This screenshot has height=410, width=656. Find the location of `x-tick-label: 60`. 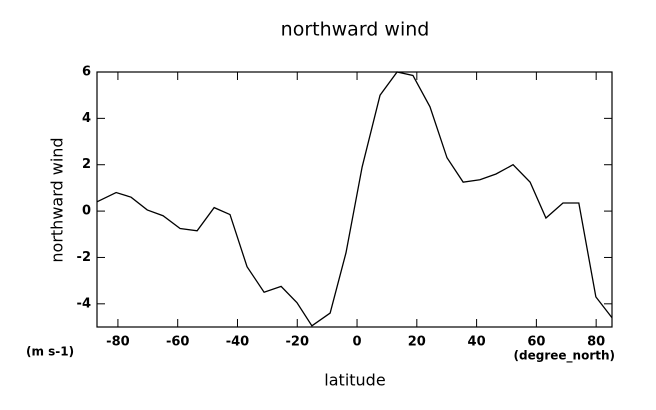

x-tick-label: 60 is located at coordinates (536, 342).